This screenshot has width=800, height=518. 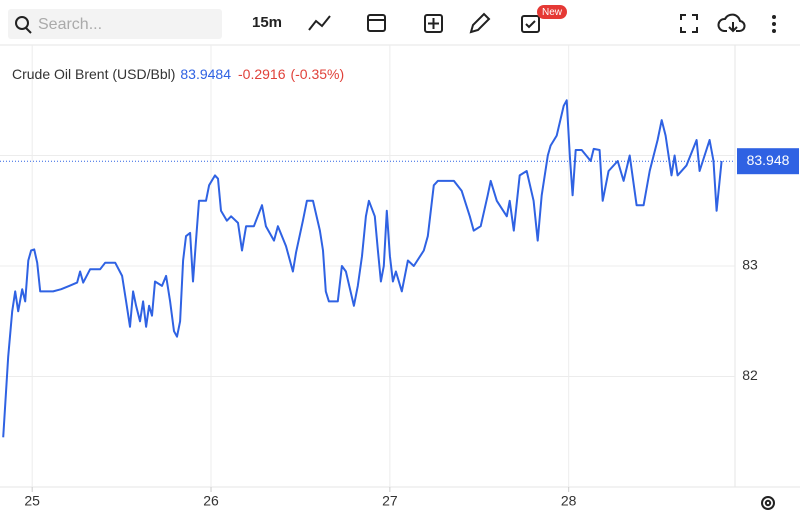 What do you see at coordinates (319, 23) in the screenshot?
I see `chart-type-button` at bounding box center [319, 23].